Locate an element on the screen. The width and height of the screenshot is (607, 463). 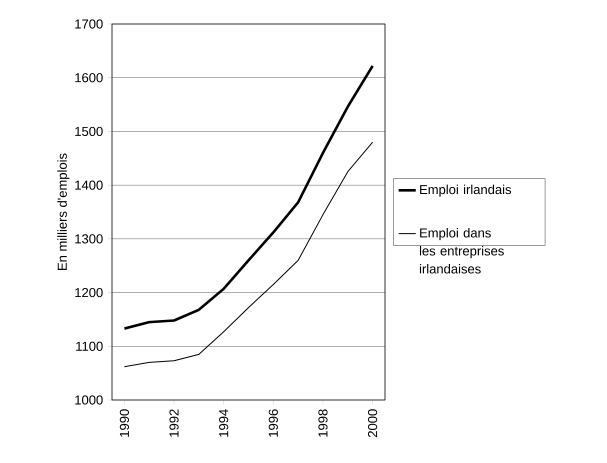
x-tick-label: 1994 is located at coordinates (223, 423).